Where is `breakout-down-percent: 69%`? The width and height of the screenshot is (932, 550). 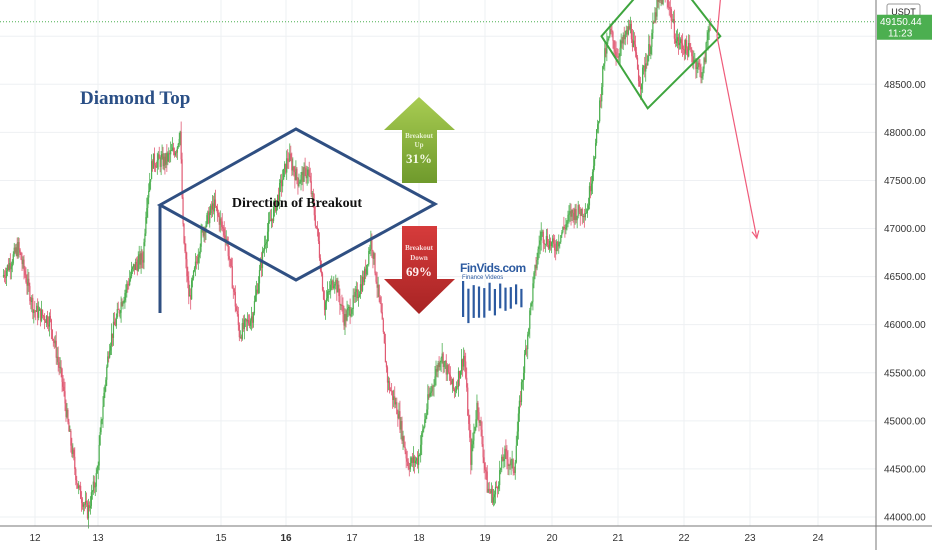 breakout-down-percent: 69% is located at coordinates (419, 271).